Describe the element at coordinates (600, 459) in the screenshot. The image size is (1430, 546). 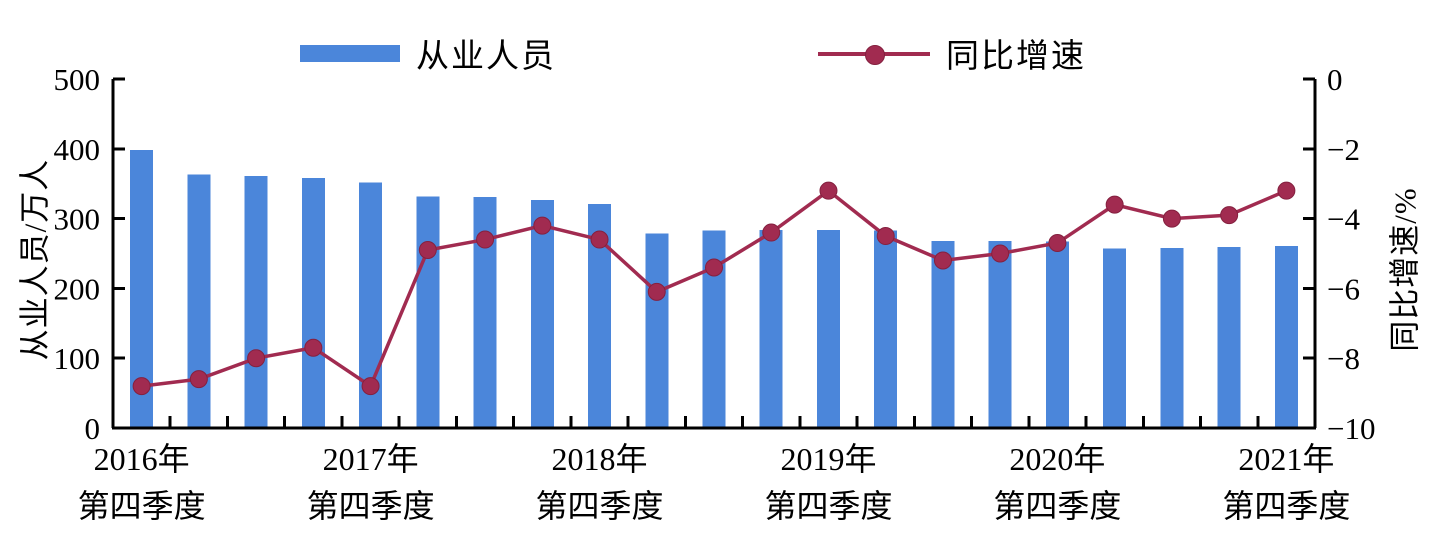
I see `x-label-year: 2018年` at that location.